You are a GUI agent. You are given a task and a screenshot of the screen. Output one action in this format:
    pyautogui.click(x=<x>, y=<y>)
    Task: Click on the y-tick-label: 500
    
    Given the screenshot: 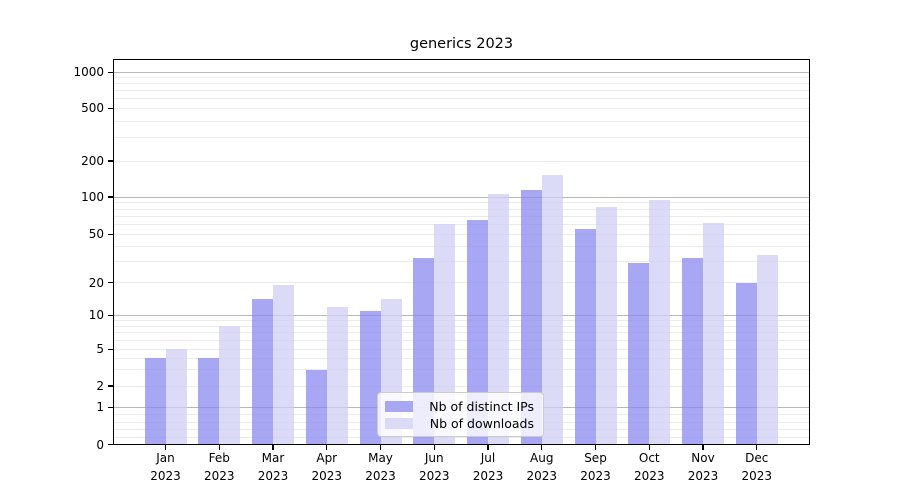 What is the action you would take?
    pyautogui.click(x=92, y=108)
    